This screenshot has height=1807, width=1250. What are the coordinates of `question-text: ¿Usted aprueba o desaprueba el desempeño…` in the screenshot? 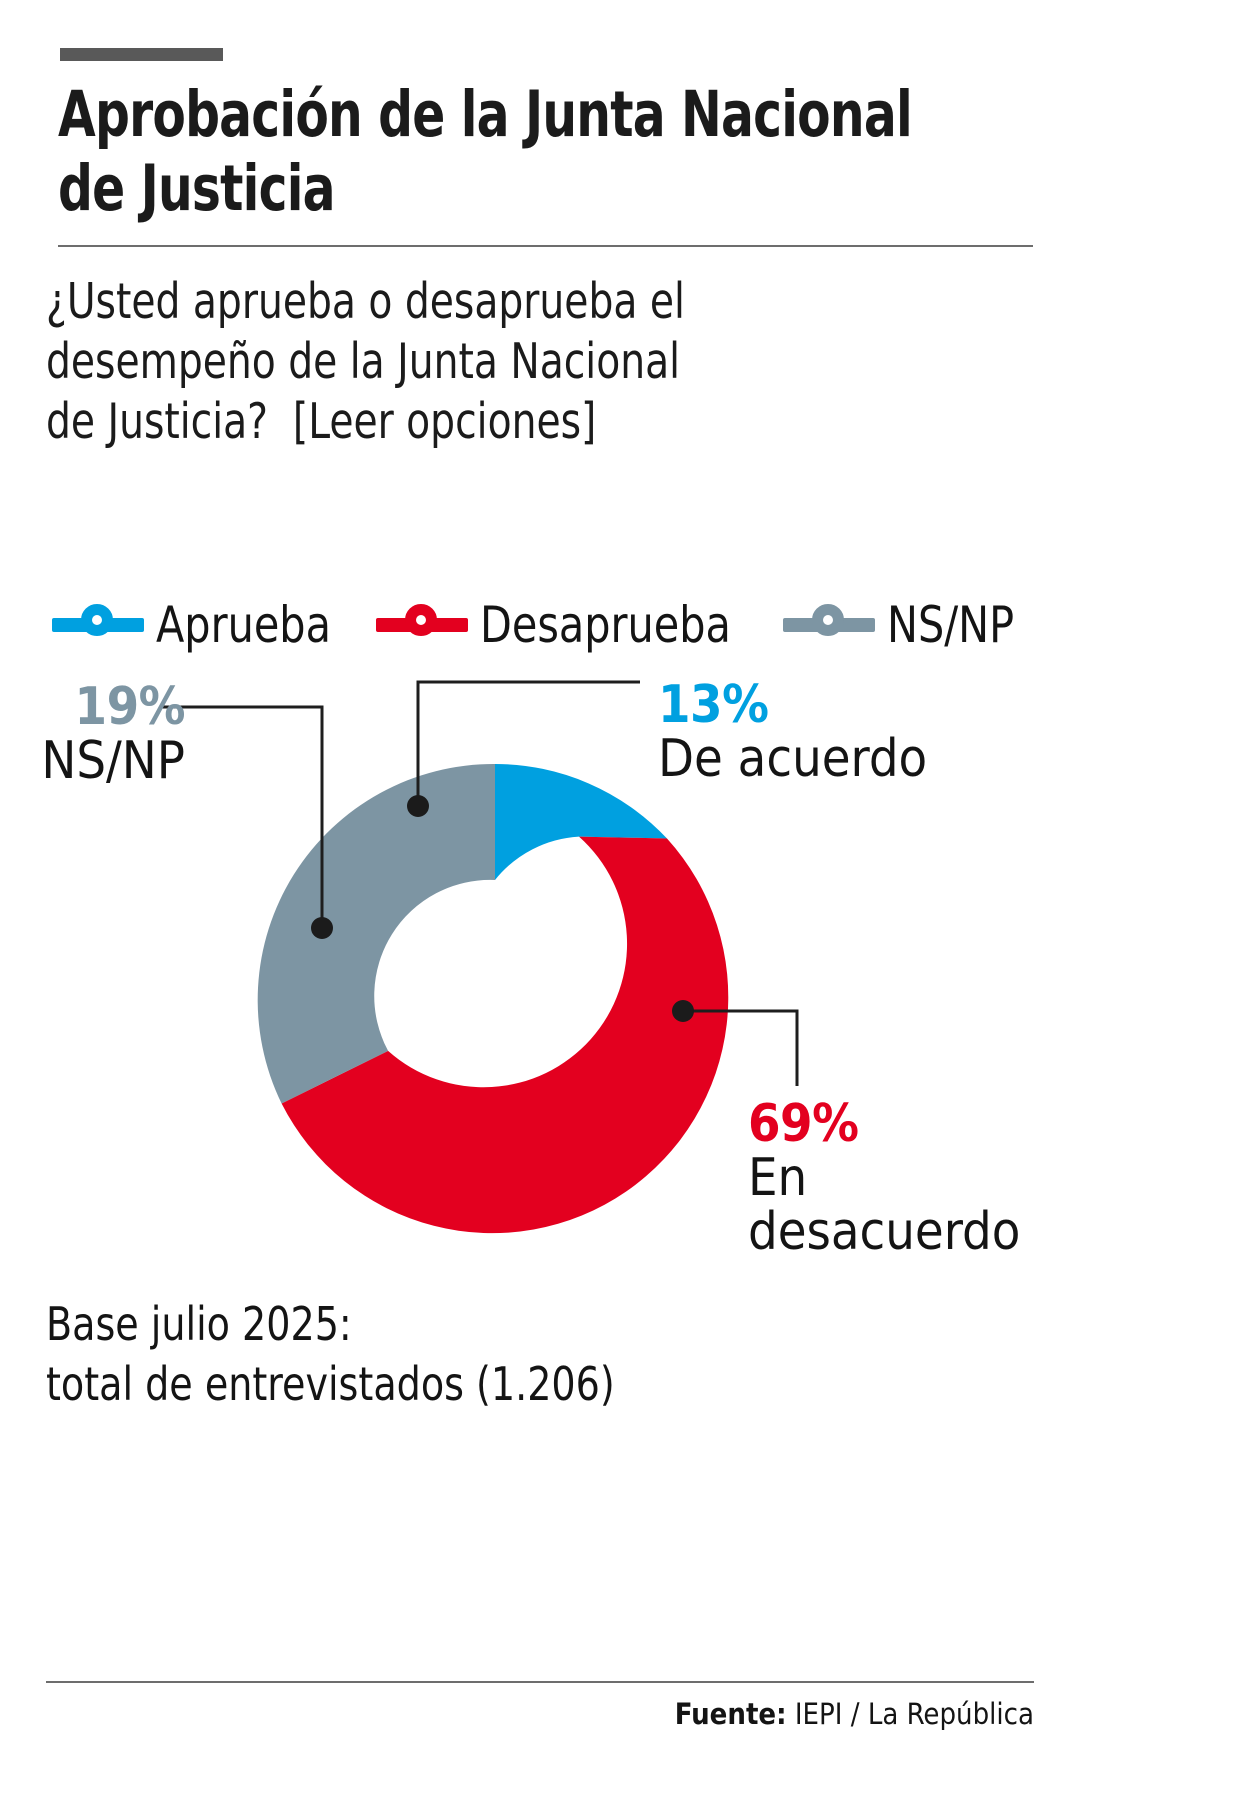 It's located at (365, 361).